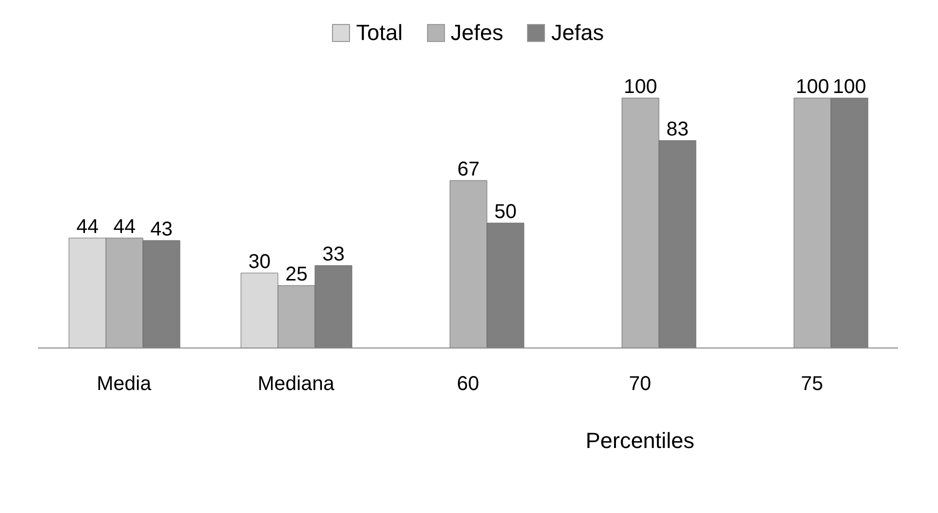 The height and width of the screenshot is (513, 938). What do you see at coordinates (124, 384) in the screenshot?
I see `x-tick-label: Media` at bounding box center [124, 384].